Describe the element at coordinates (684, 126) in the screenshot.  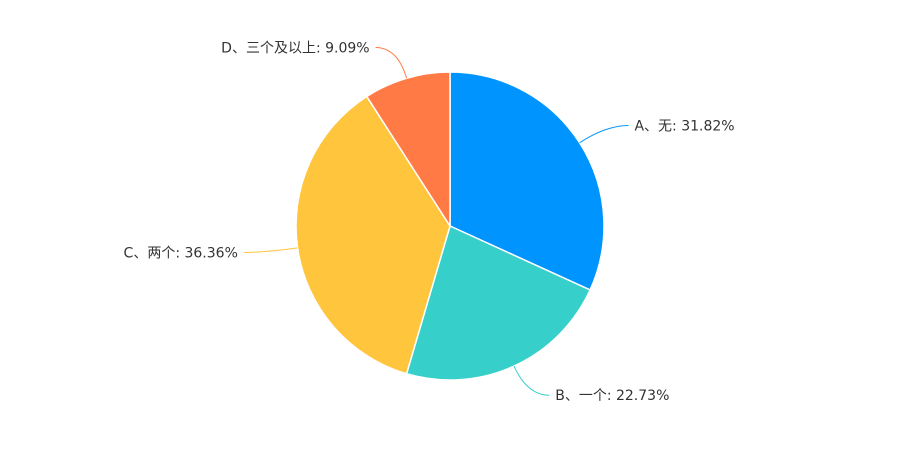
I see `slice-label: A、无: 31.82%` at that location.